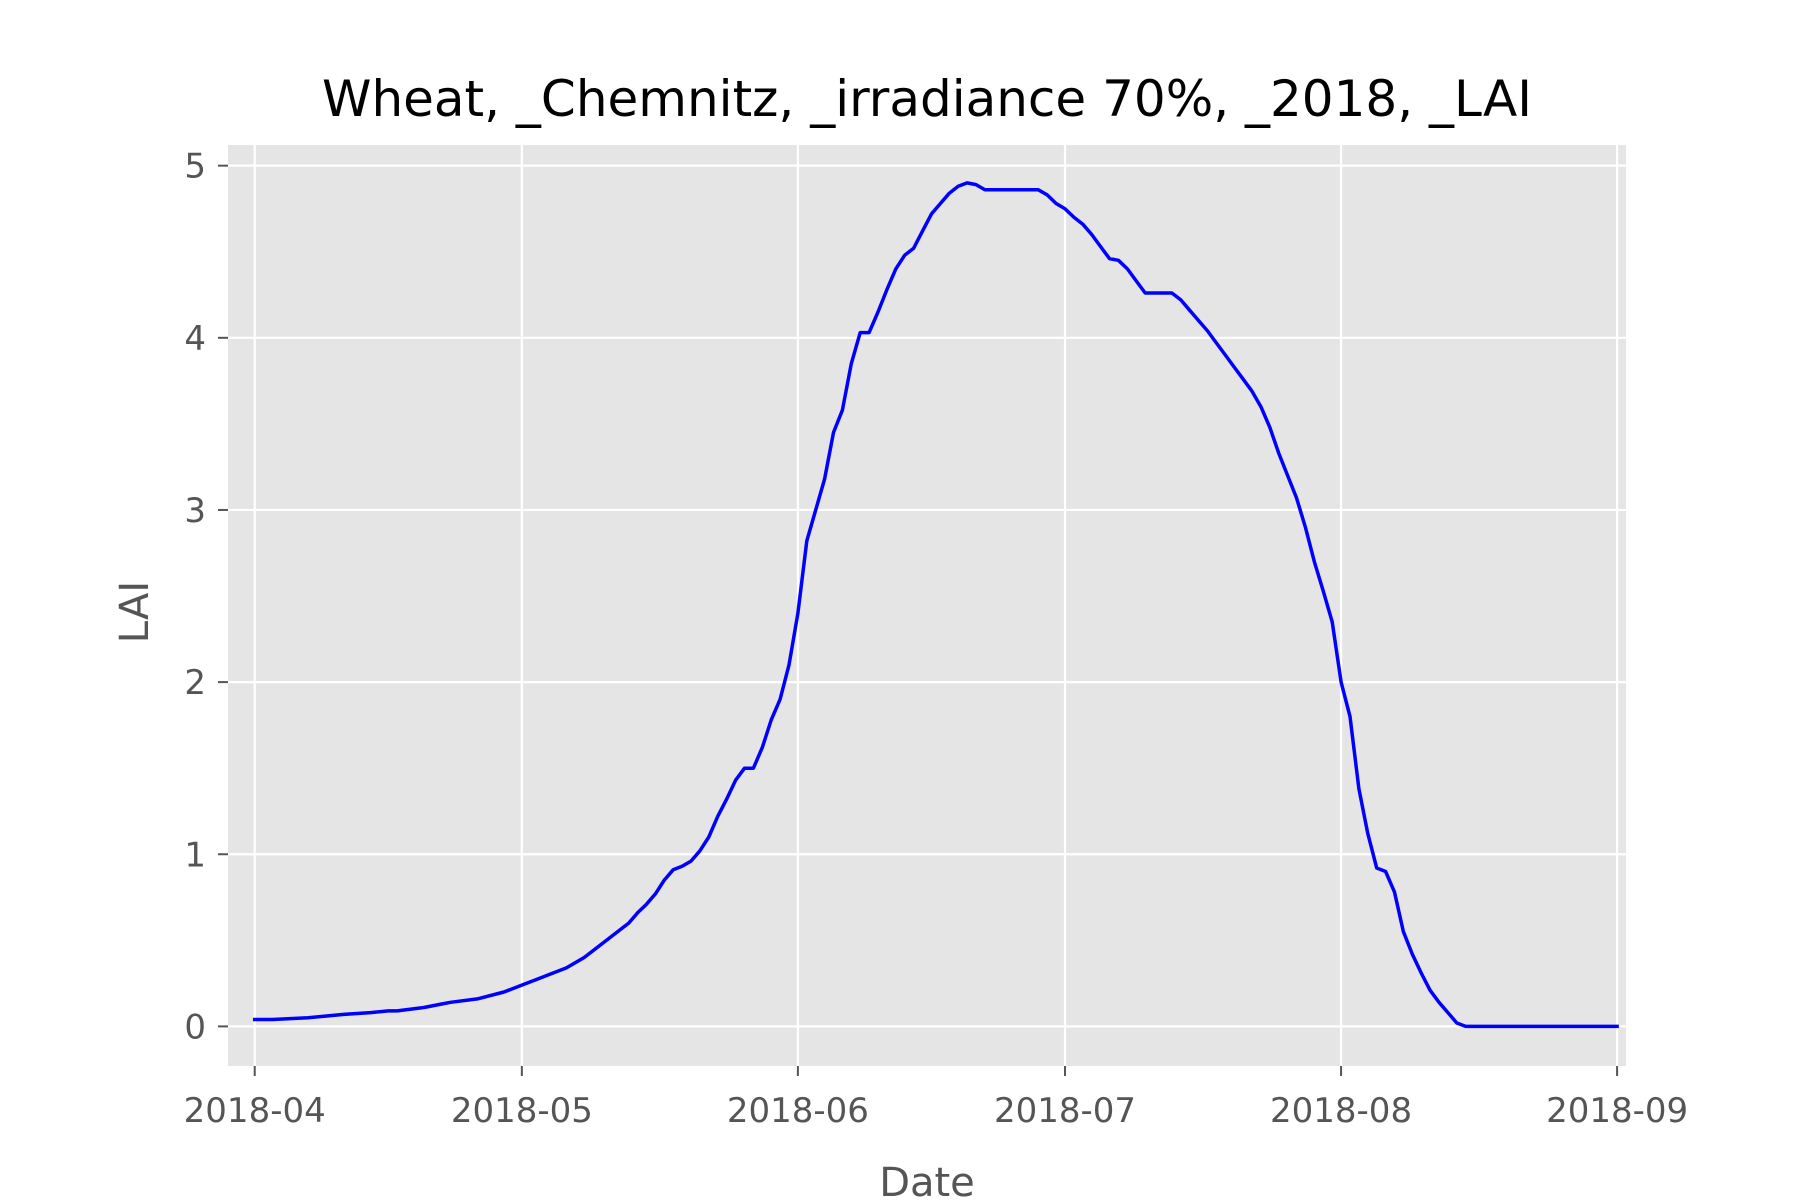  What do you see at coordinates (1341, 1111) in the screenshot?
I see `x-tick-label: 2018-08` at bounding box center [1341, 1111].